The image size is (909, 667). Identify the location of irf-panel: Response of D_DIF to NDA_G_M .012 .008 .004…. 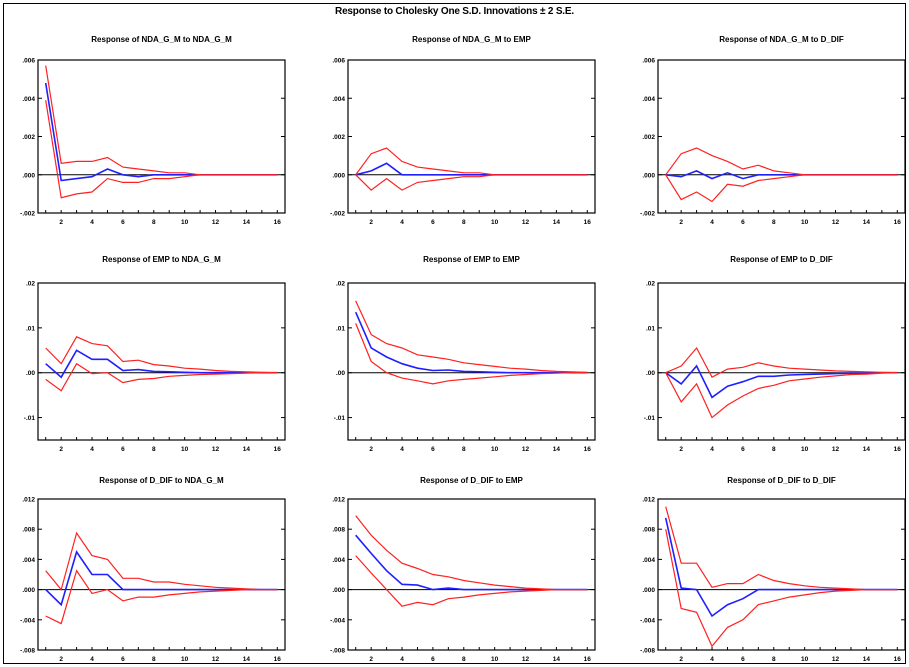
(153, 569).